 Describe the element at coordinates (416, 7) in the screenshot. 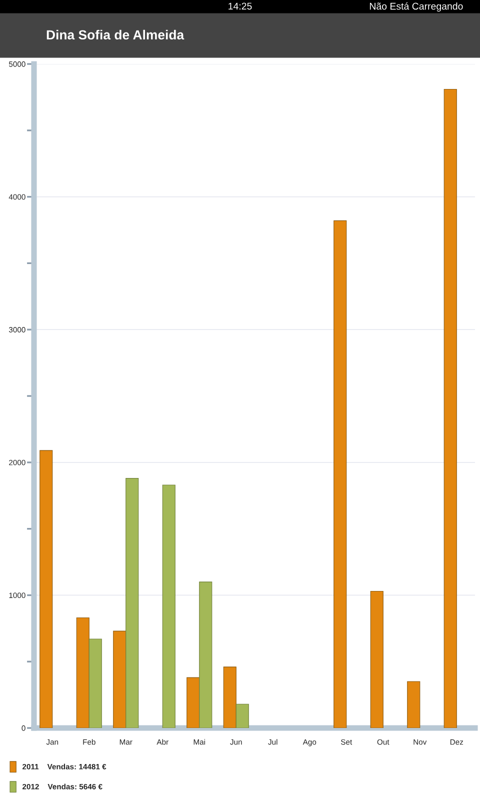

I see `text: Não Está Carregando` at that location.